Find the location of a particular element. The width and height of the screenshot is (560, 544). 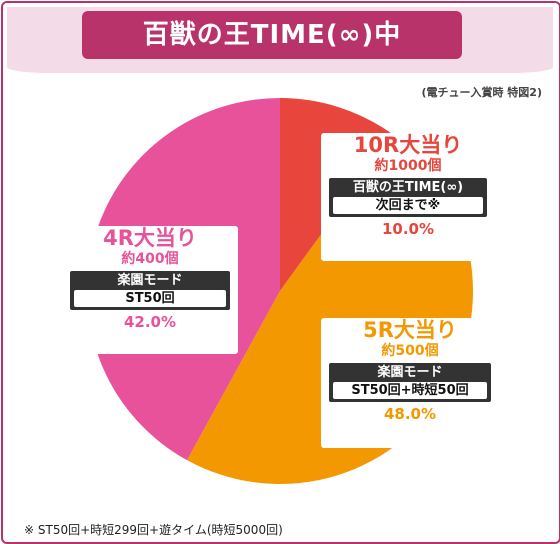

payout-4r: 約400個 is located at coordinates (150, 259).